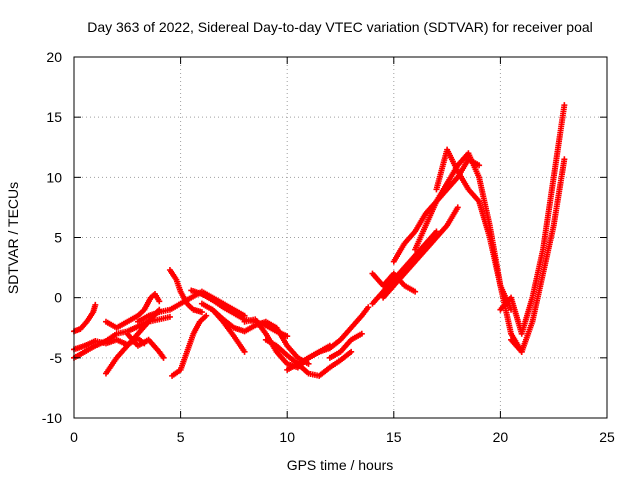  What do you see at coordinates (54, 117) in the screenshot?
I see `y-tick-label: 15` at bounding box center [54, 117].